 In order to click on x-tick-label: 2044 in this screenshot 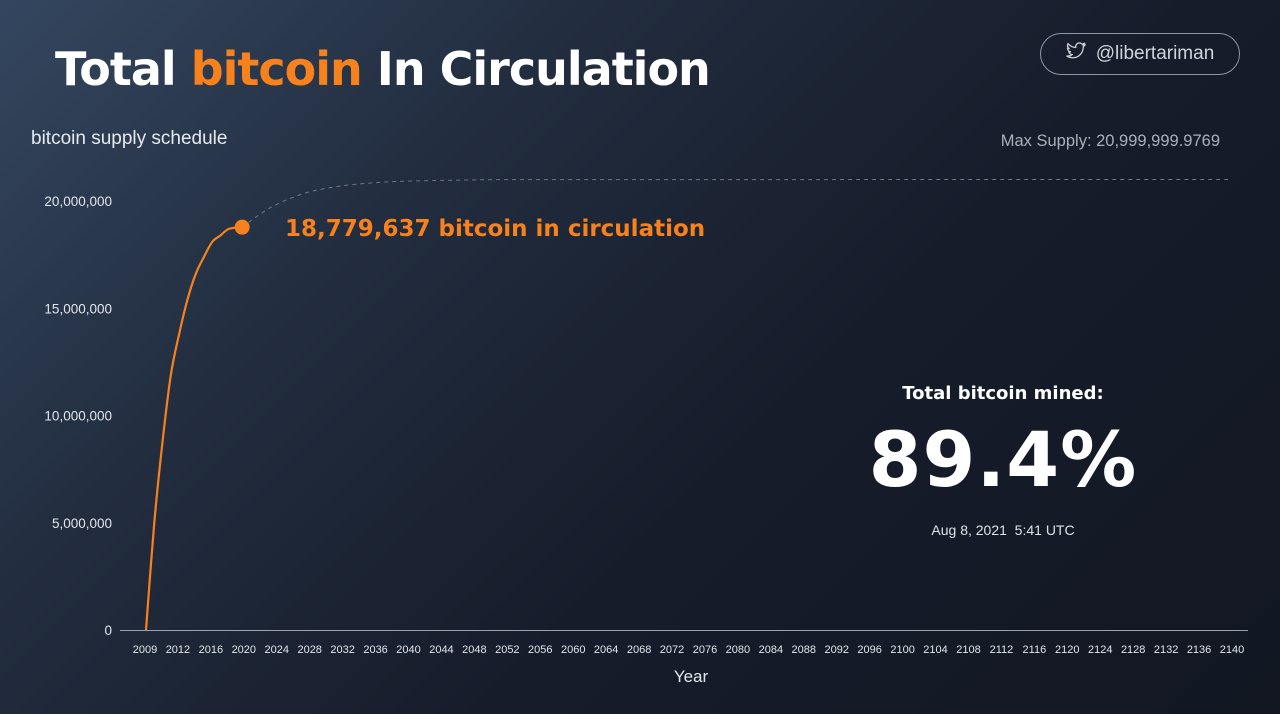, I will do `click(441, 650)`.